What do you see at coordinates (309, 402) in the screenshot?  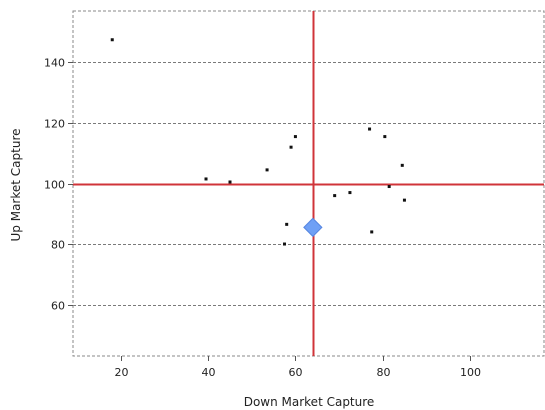 I see `x-axis-title: Down Market Capture` at bounding box center [309, 402].